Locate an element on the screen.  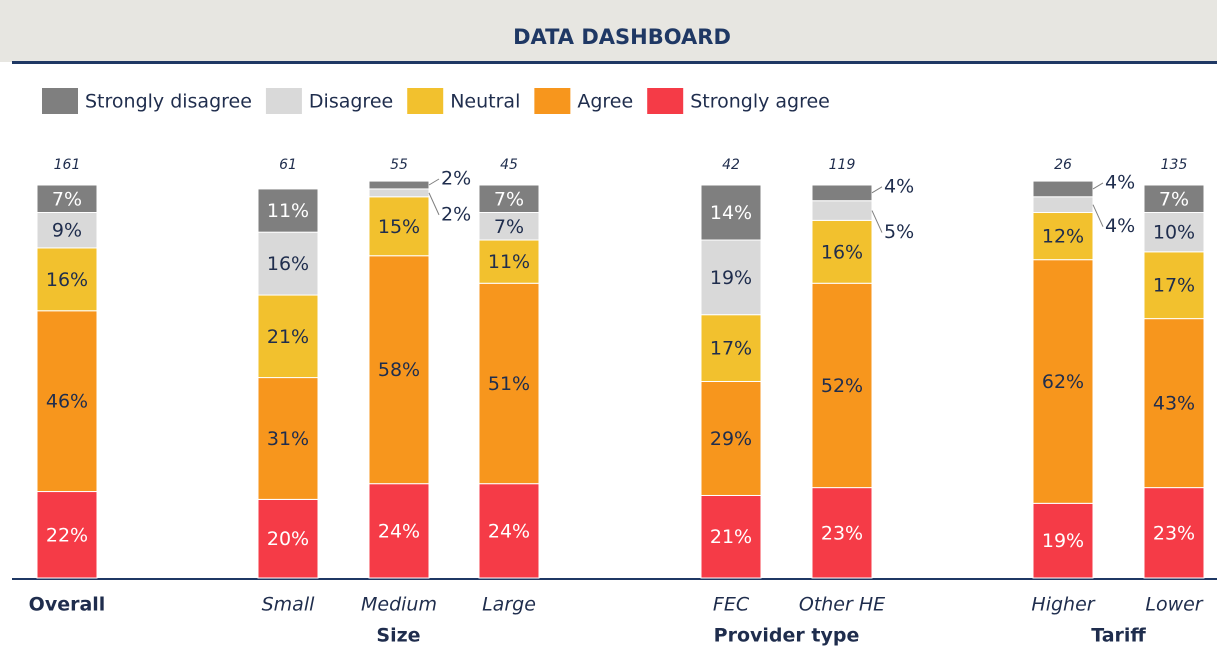
data-label: 12% is located at coordinates (1063, 237).